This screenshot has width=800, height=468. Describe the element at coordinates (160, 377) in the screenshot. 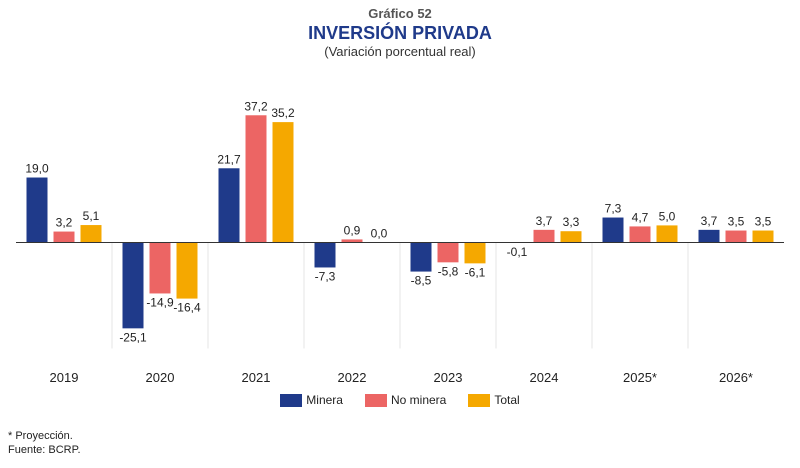

I see `x-tick-label: 2020` at that location.